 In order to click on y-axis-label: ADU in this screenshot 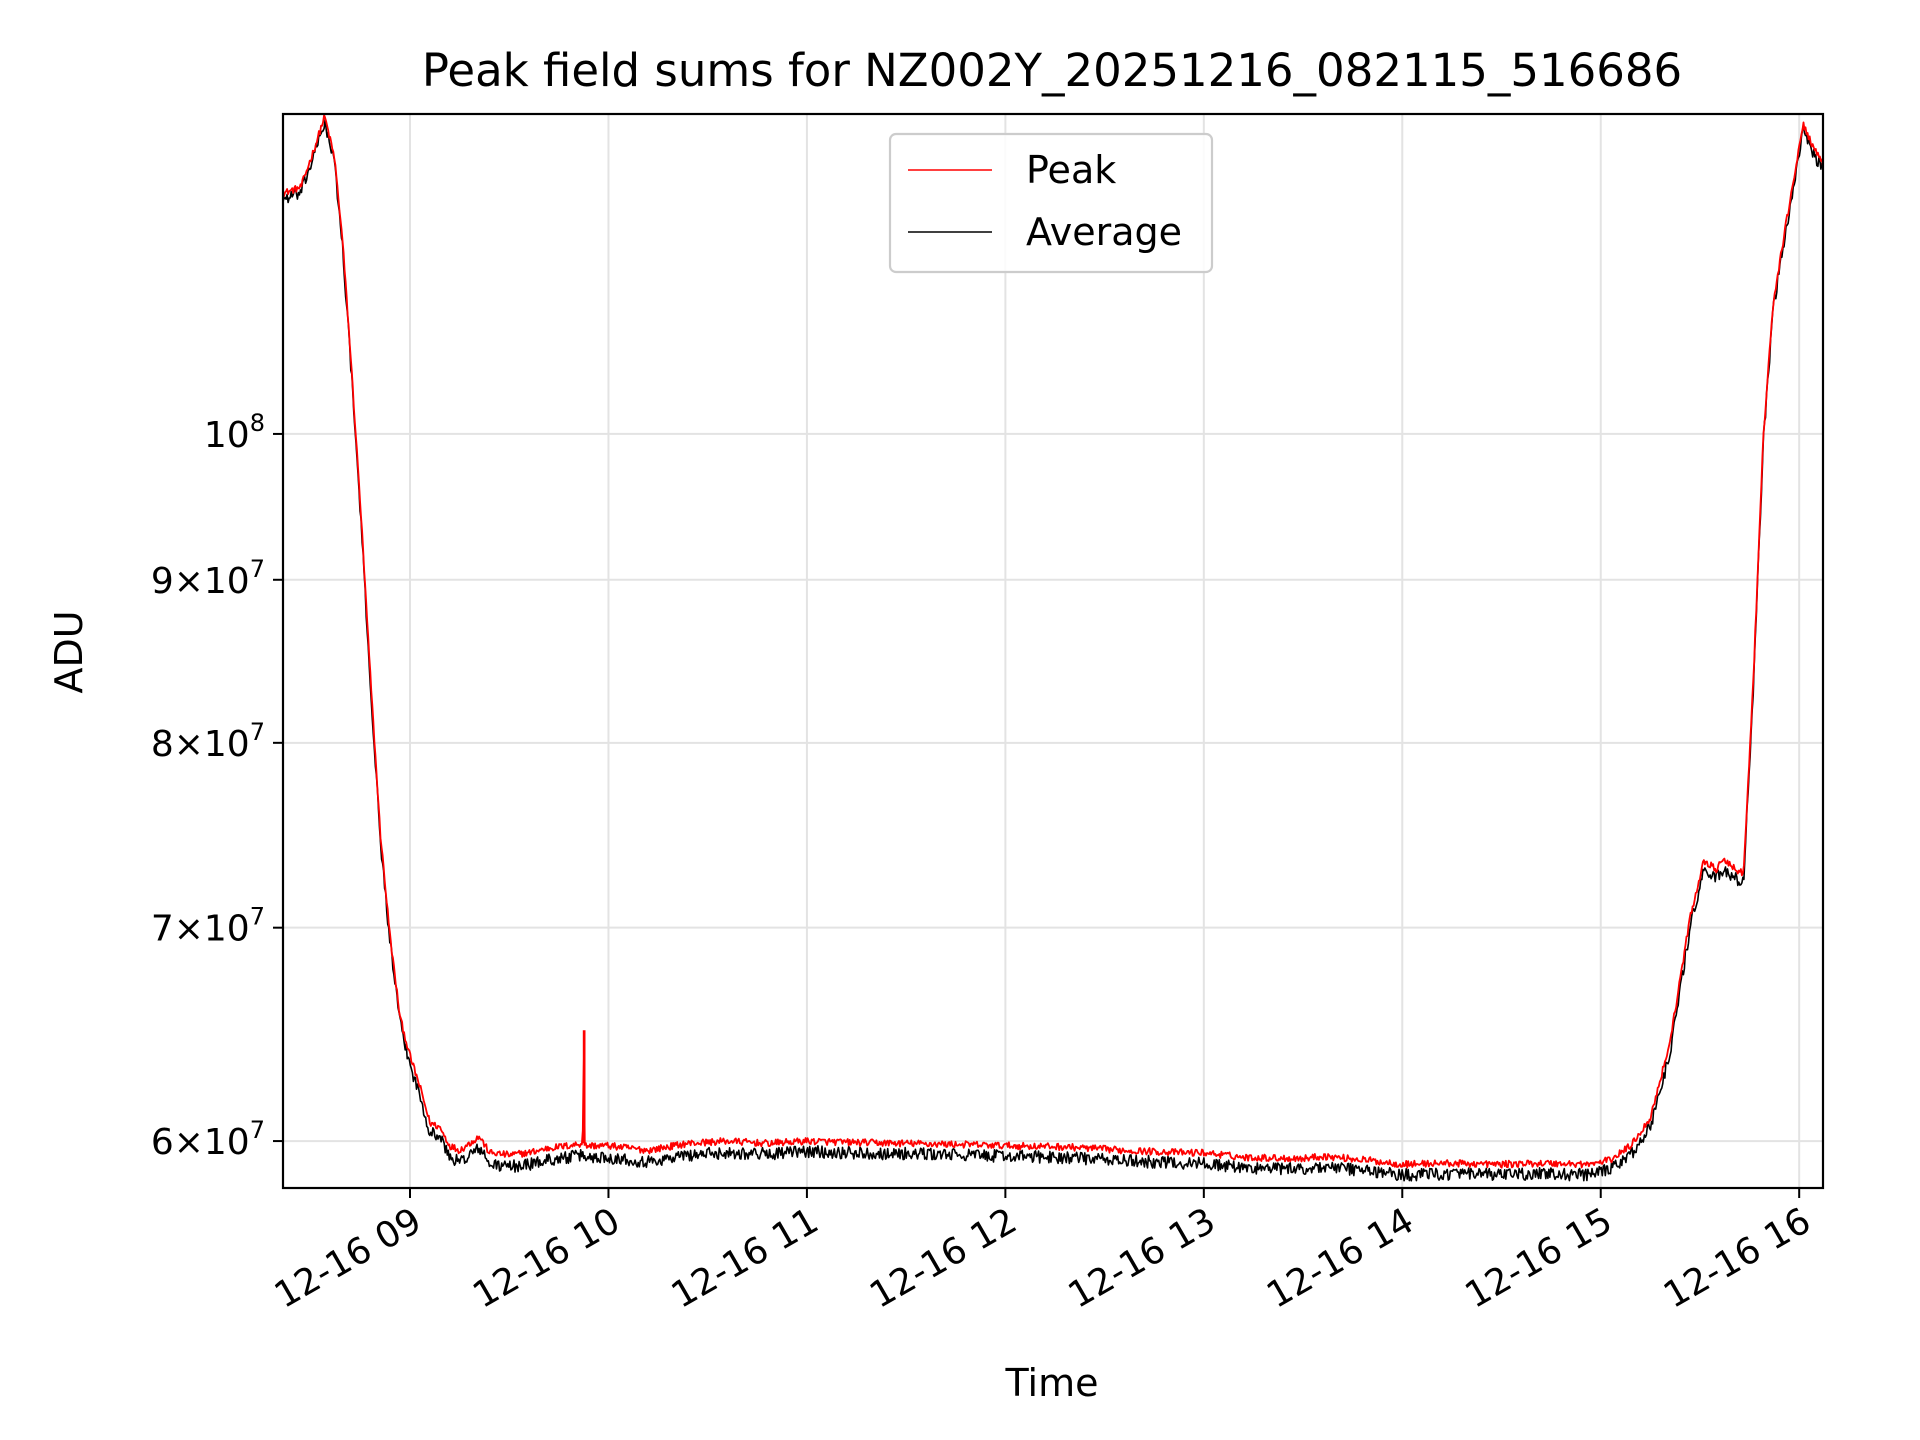, I will do `click(69, 651)`.